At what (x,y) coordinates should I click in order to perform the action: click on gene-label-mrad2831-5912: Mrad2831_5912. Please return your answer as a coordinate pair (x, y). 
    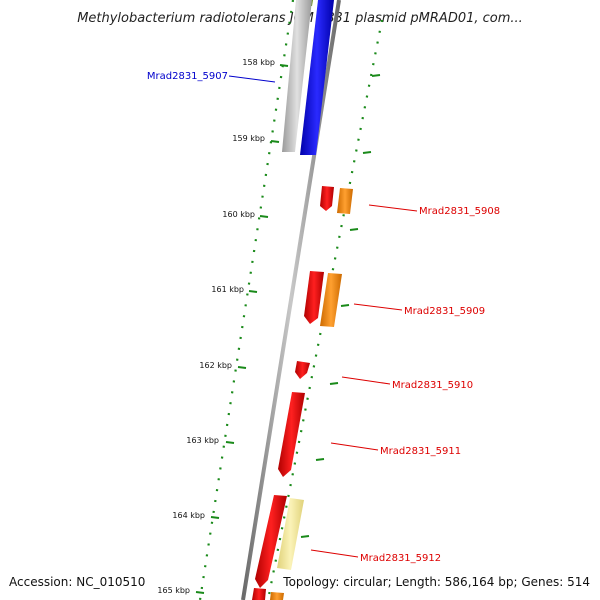
    Looking at the image, I should click on (400, 558).